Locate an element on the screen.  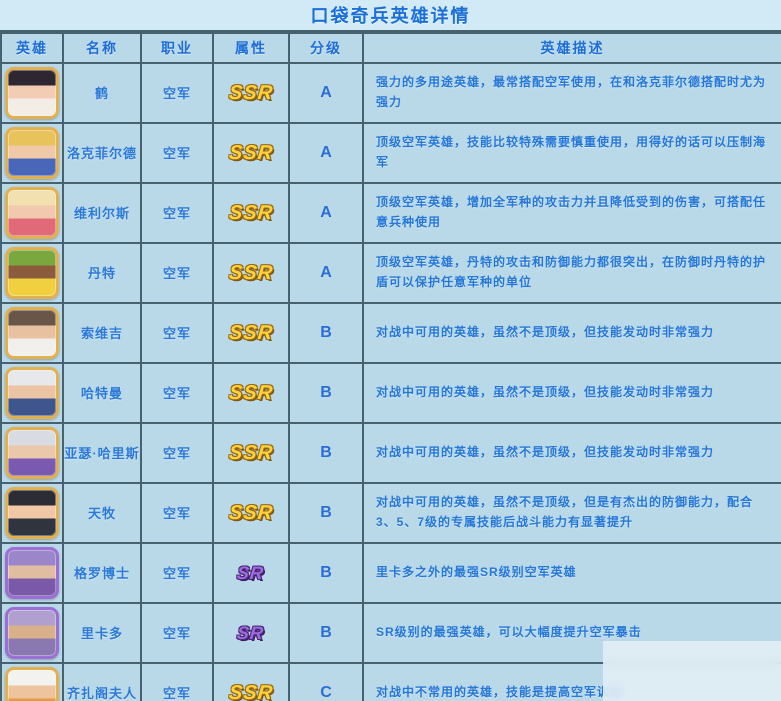
hero-name: 格罗博士 is located at coordinates (101, 573).